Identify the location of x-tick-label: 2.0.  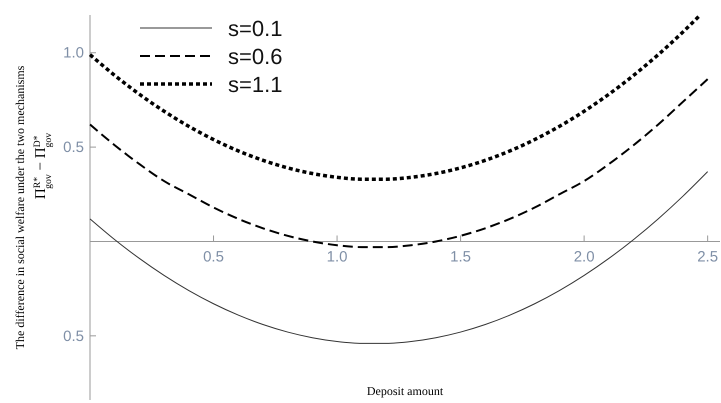
(584, 257).